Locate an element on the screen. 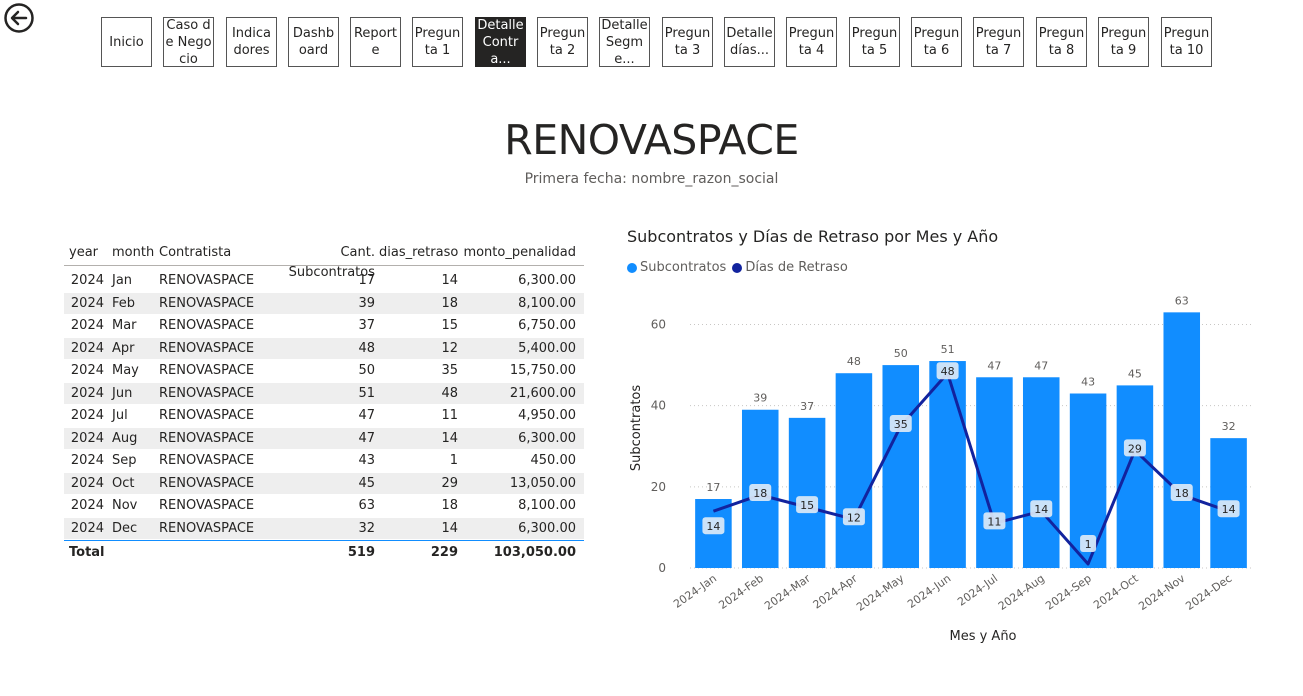 The image size is (1303, 696). nav-button-15: Pregunta 7 is located at coordinates (998, 42).